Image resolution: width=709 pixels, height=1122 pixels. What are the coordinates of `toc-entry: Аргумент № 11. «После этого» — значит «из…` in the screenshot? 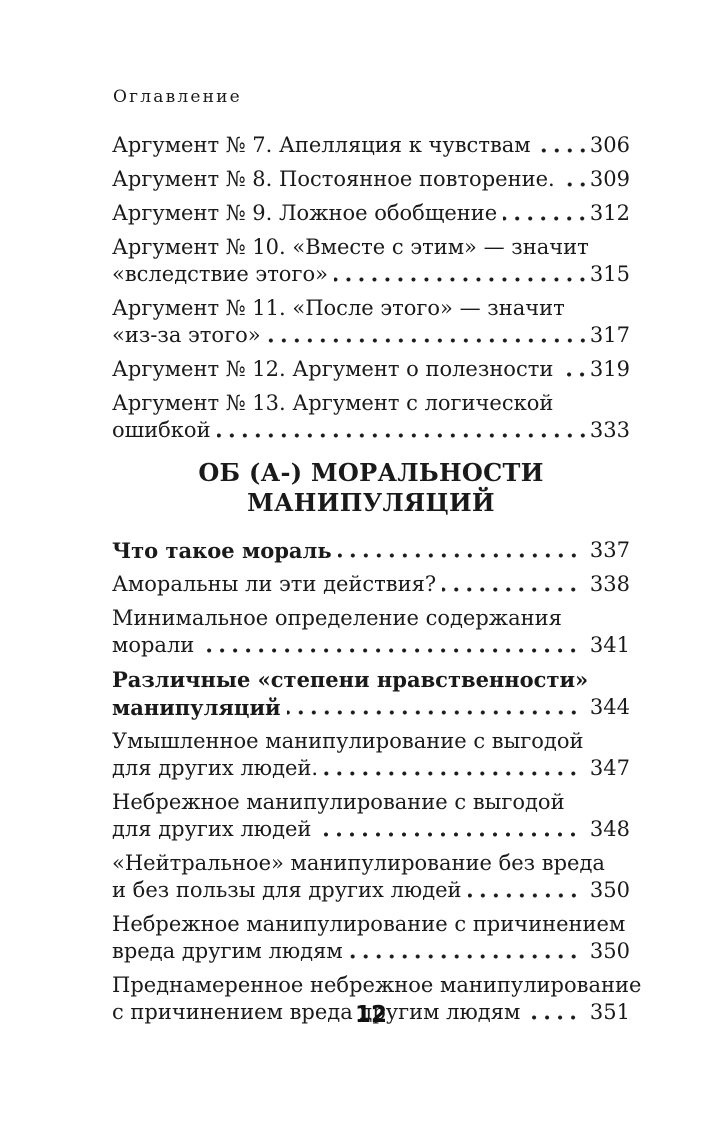 It's located at (371, 322).